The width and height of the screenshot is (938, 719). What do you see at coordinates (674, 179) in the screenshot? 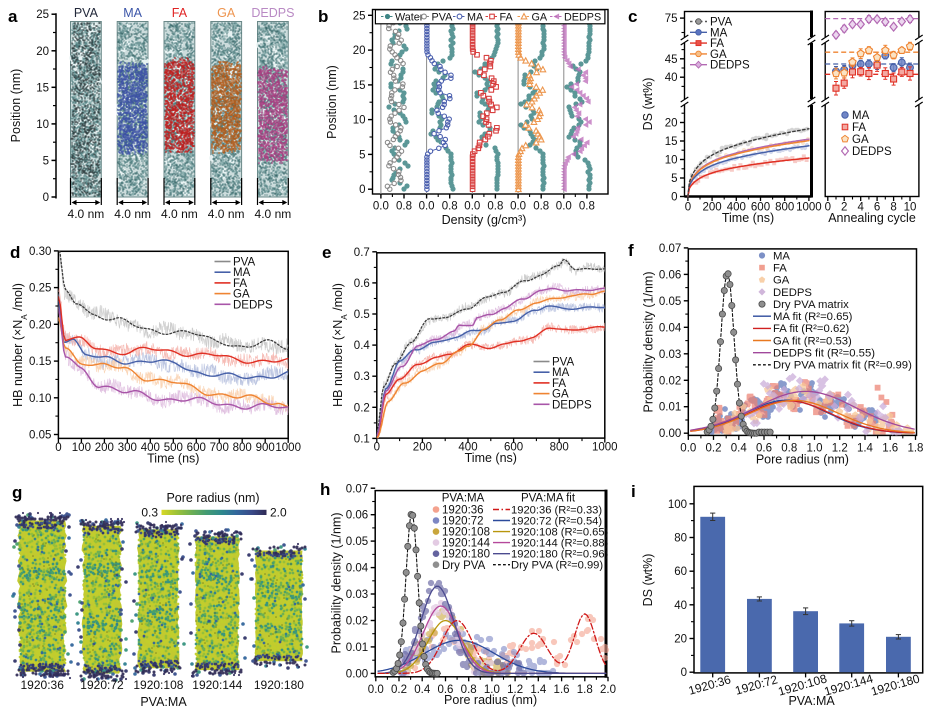
I see `svg-text: 5` at bounding box center [674, 179].